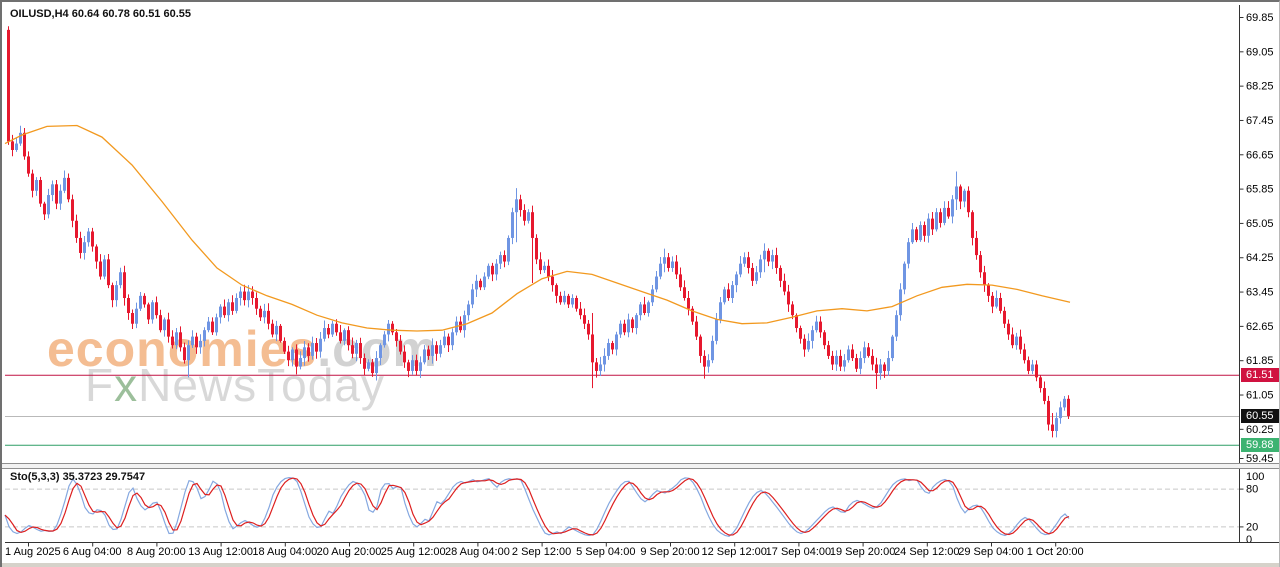  I want to click on watermark-text: F, so click(100, 385).